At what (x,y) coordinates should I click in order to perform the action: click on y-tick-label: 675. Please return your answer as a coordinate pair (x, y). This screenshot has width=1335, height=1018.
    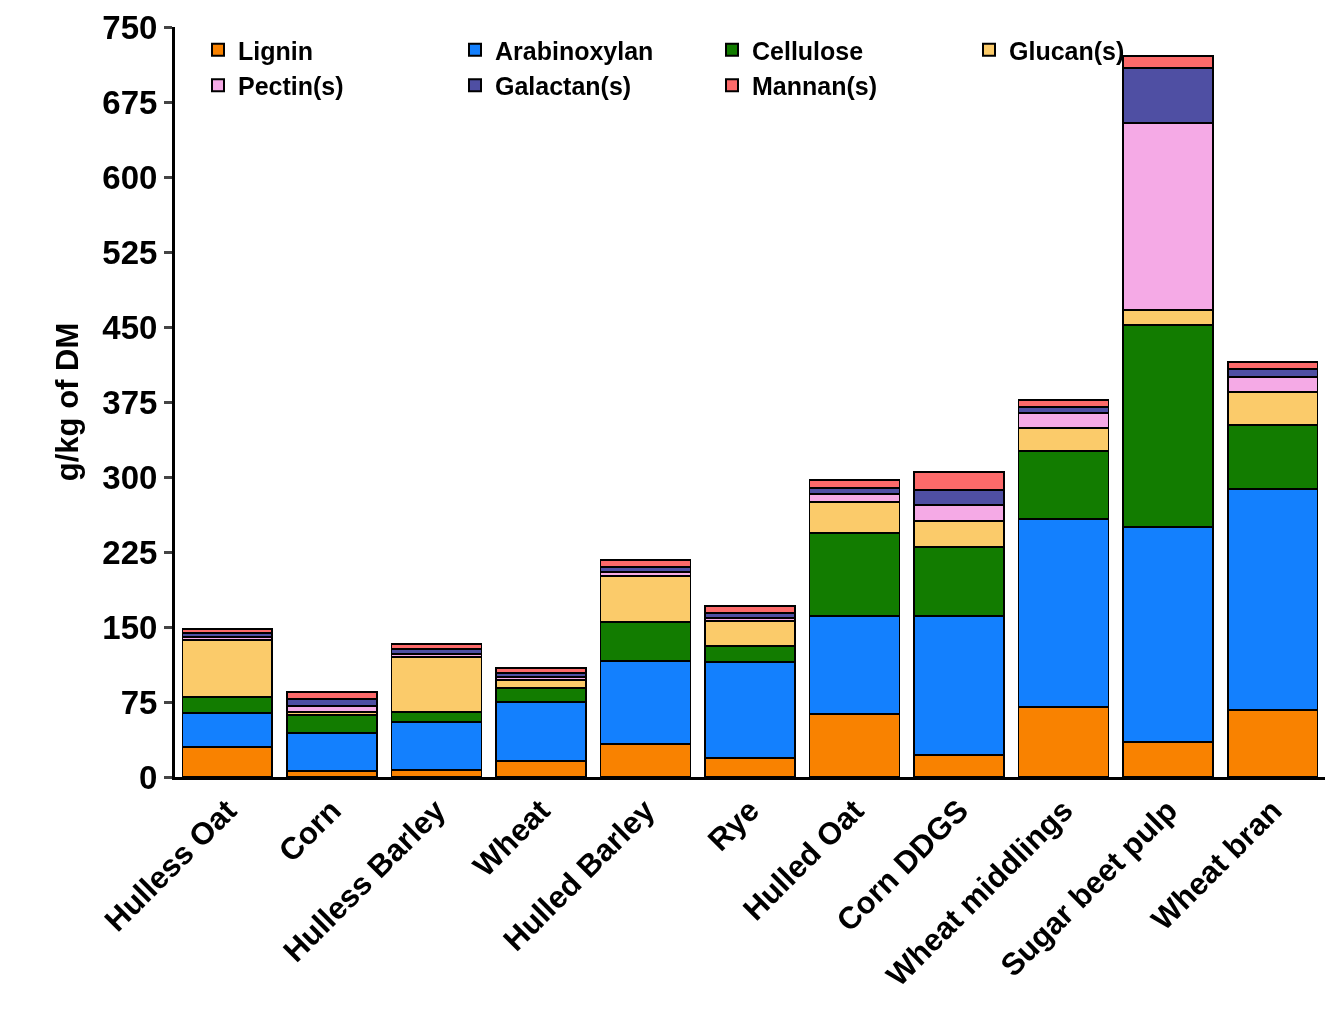
    Looking at the image, I should click on (130, 102).